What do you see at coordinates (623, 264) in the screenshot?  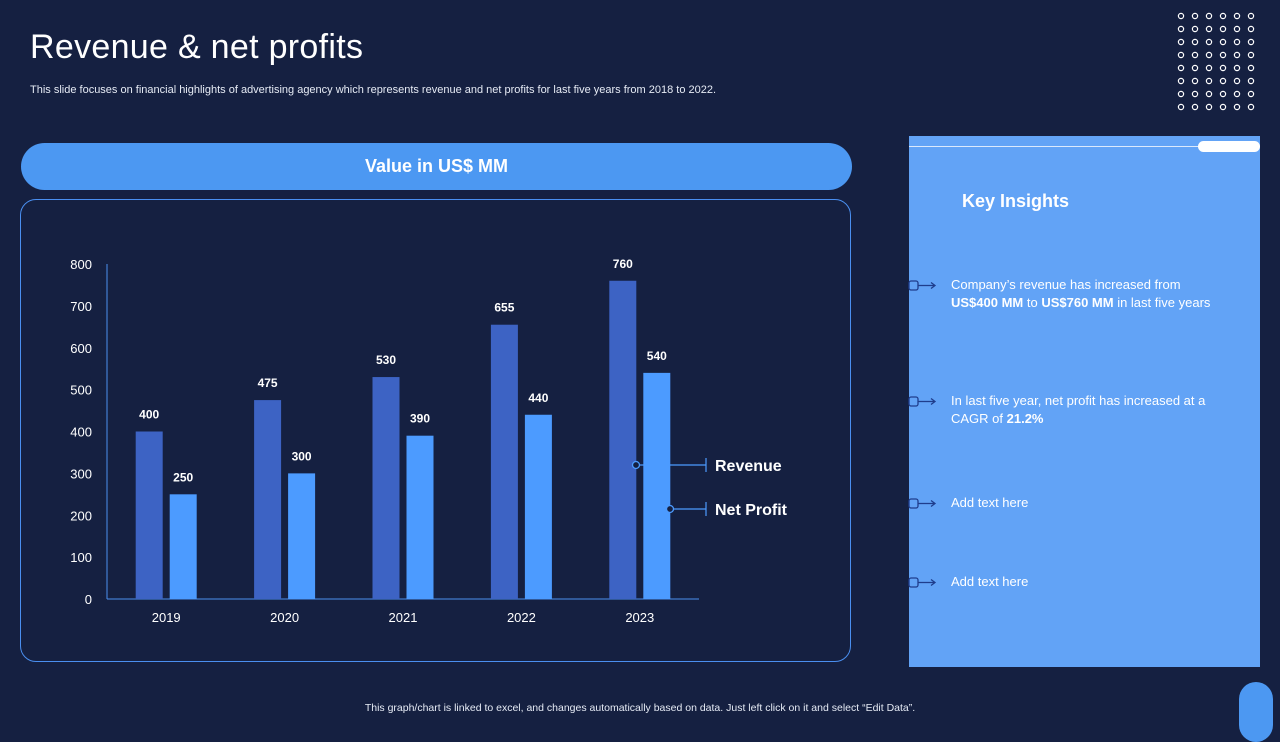 I see `data-label: 760` at bounding box center [623, 264].